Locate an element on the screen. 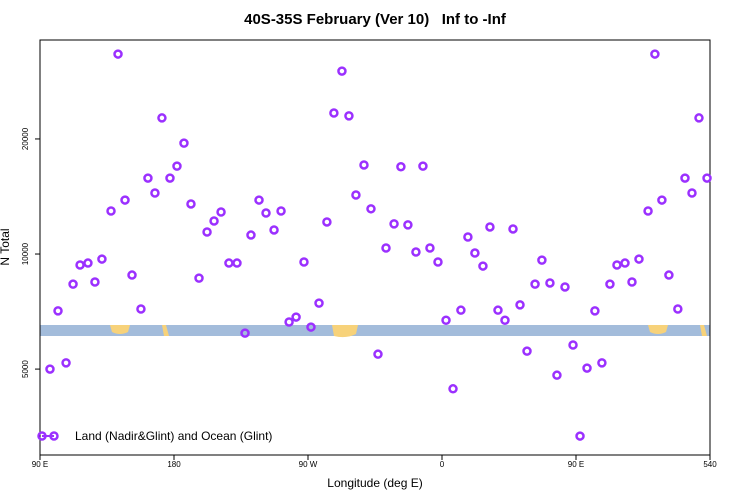 This screenshot has width=750, height=500. chart-title: 40S-35S February (Ver 10) Inf to -Inf is located at coordinates (375, 19).